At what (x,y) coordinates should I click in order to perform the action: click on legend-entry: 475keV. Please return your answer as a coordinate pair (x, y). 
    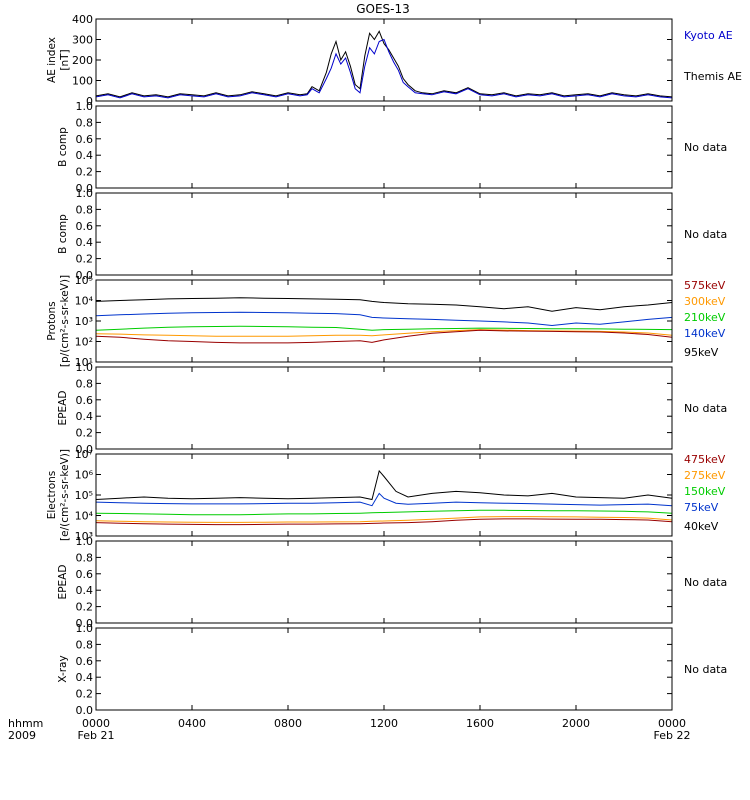
    Looking at the image, I should click on (705, 459).